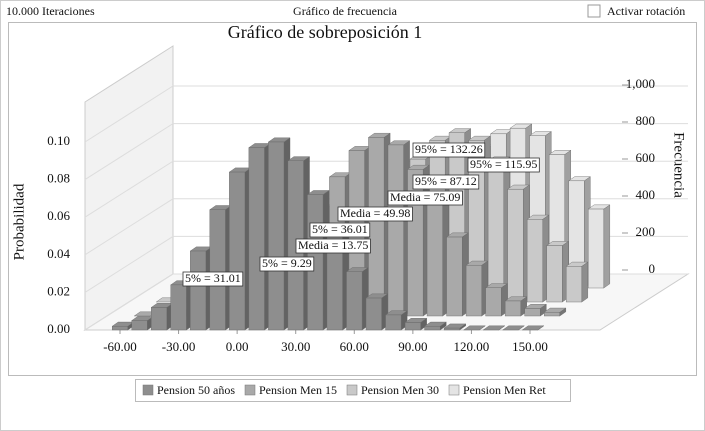 Image resolution: width=705 pixels, height=431 pixels. I want to click on annotation: 5% = 31.01, so click(213, 278).